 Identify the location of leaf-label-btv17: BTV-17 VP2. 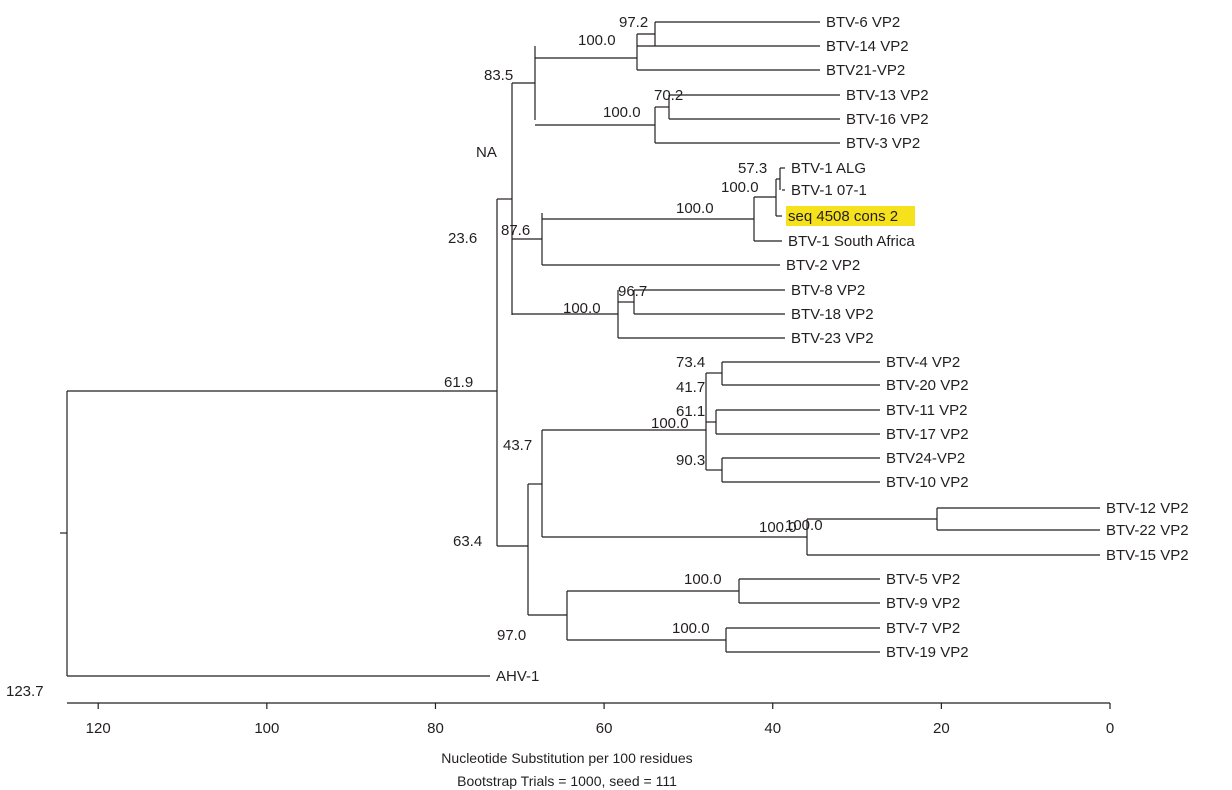
(927, 434).